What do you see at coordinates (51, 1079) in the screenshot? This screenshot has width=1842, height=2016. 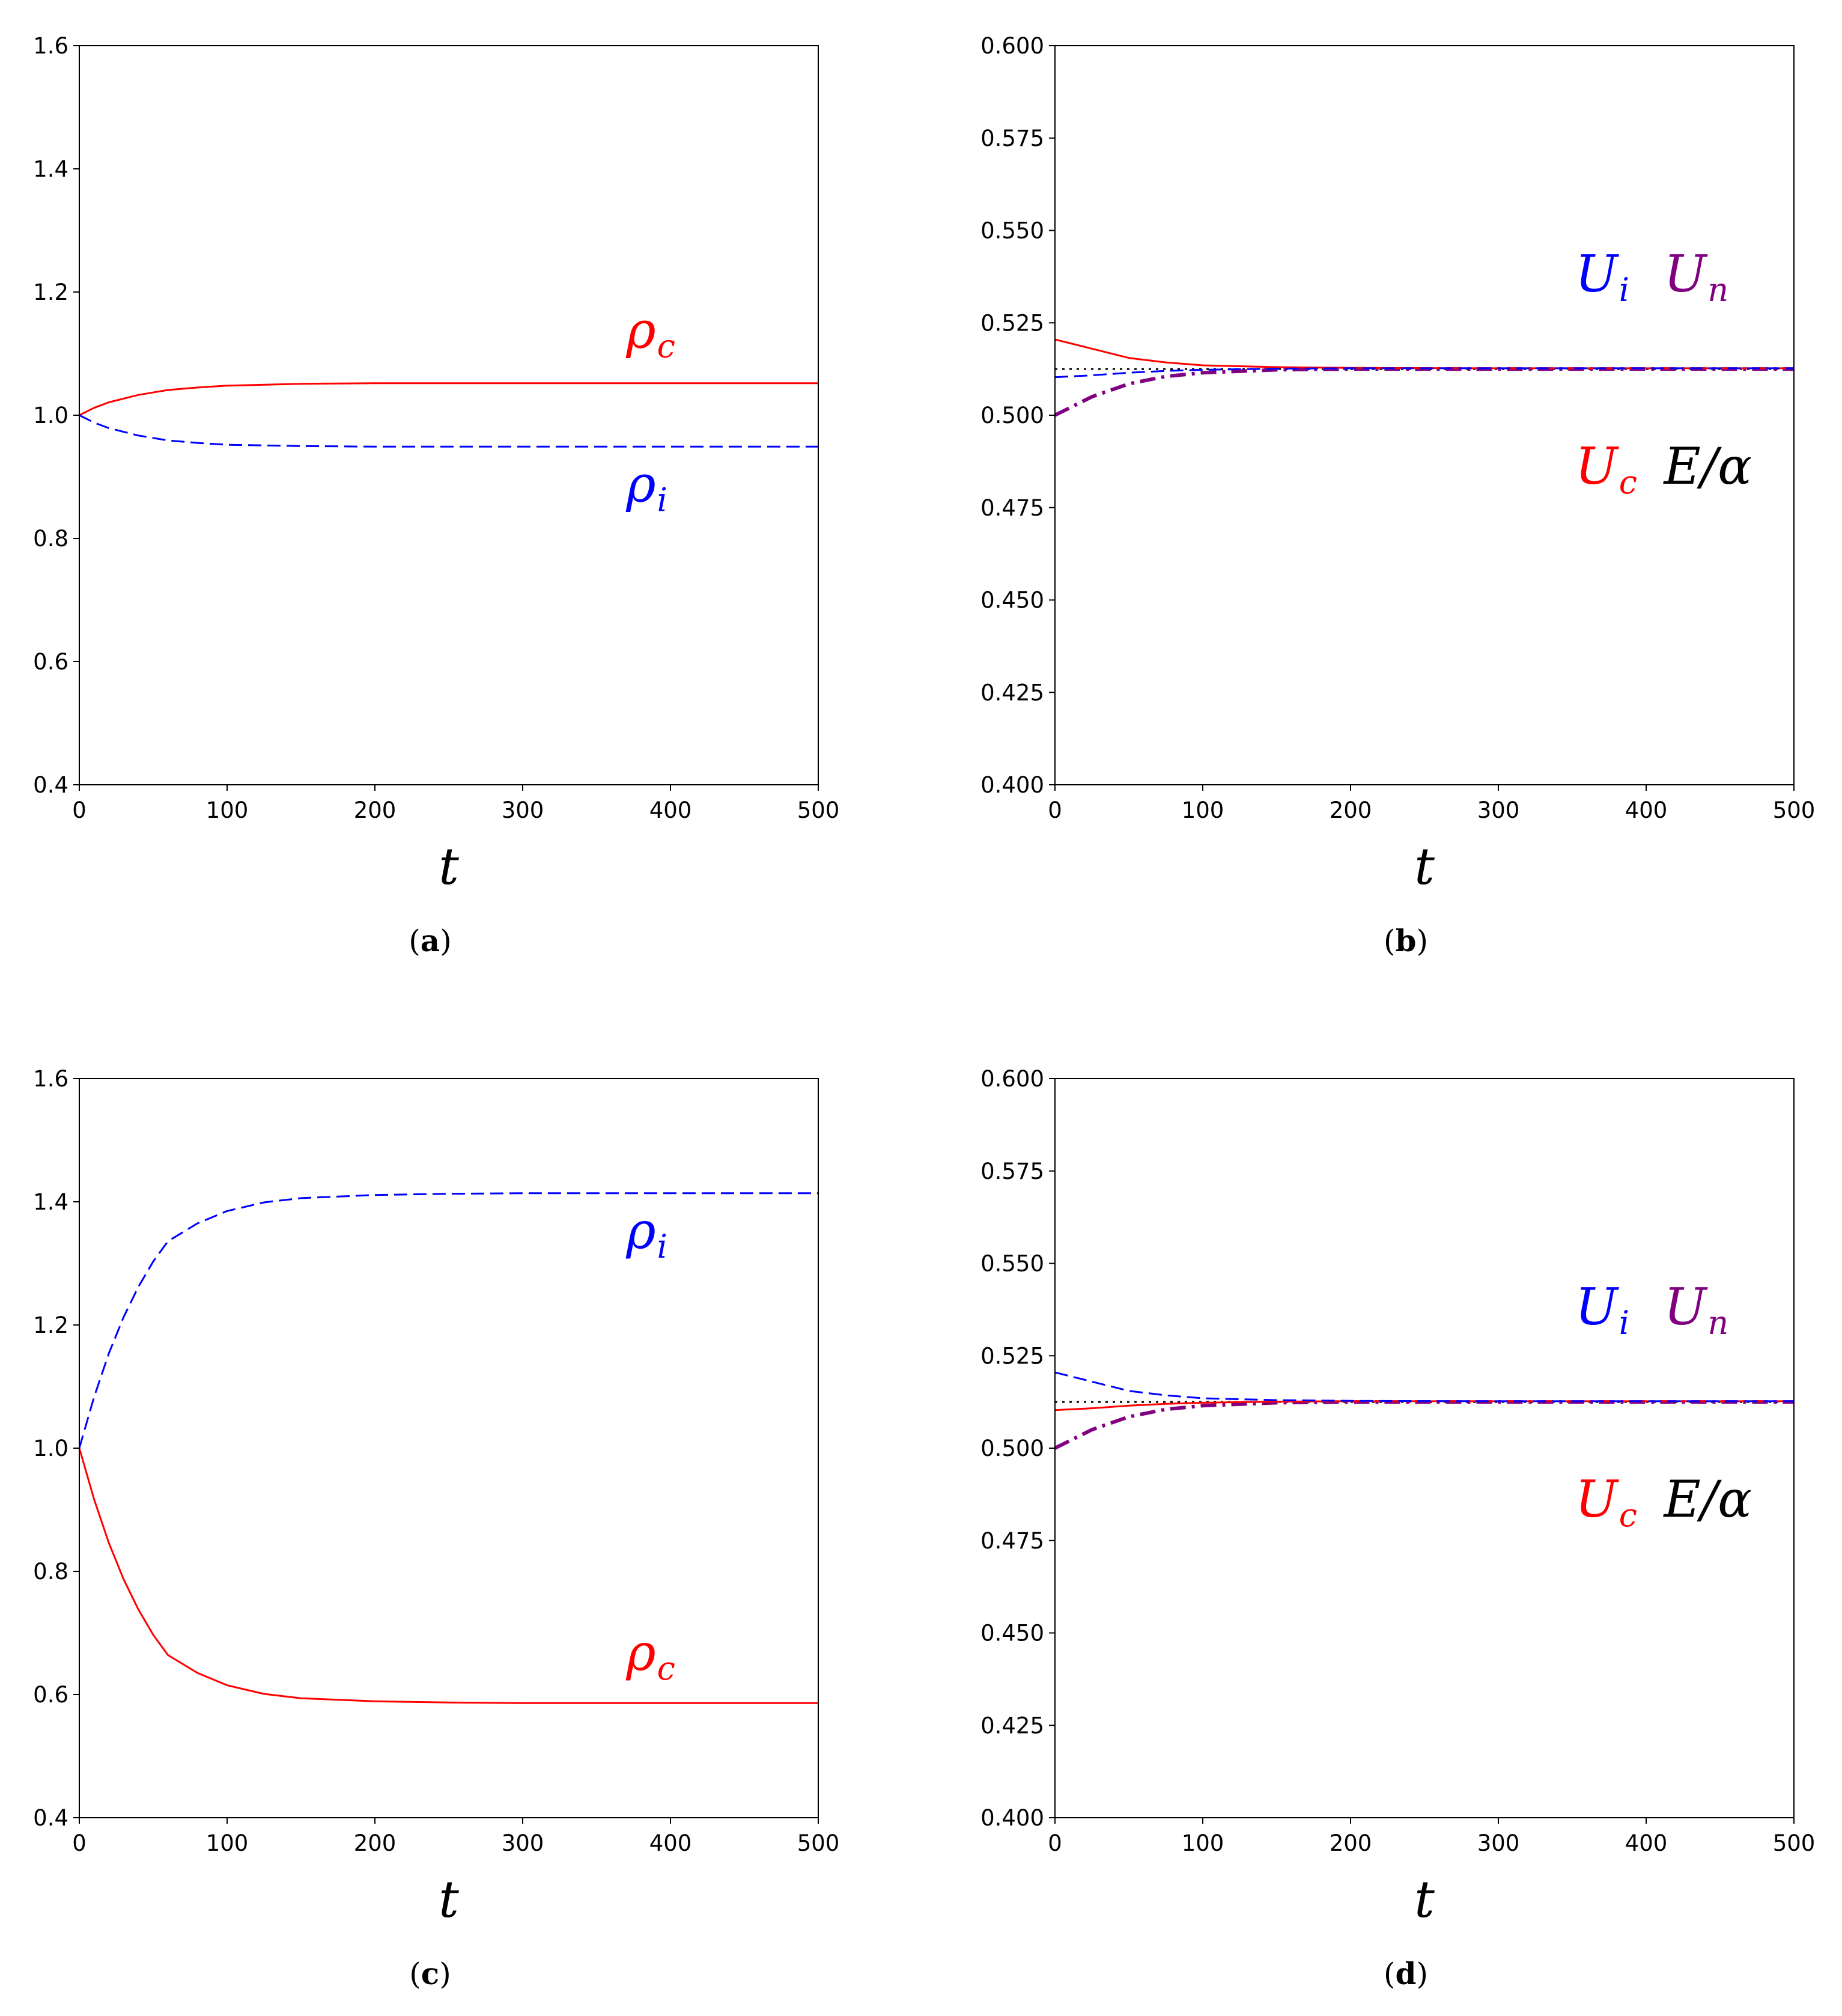 I see `y-tick-label: 1.6` at bounding box center [51, 1079].